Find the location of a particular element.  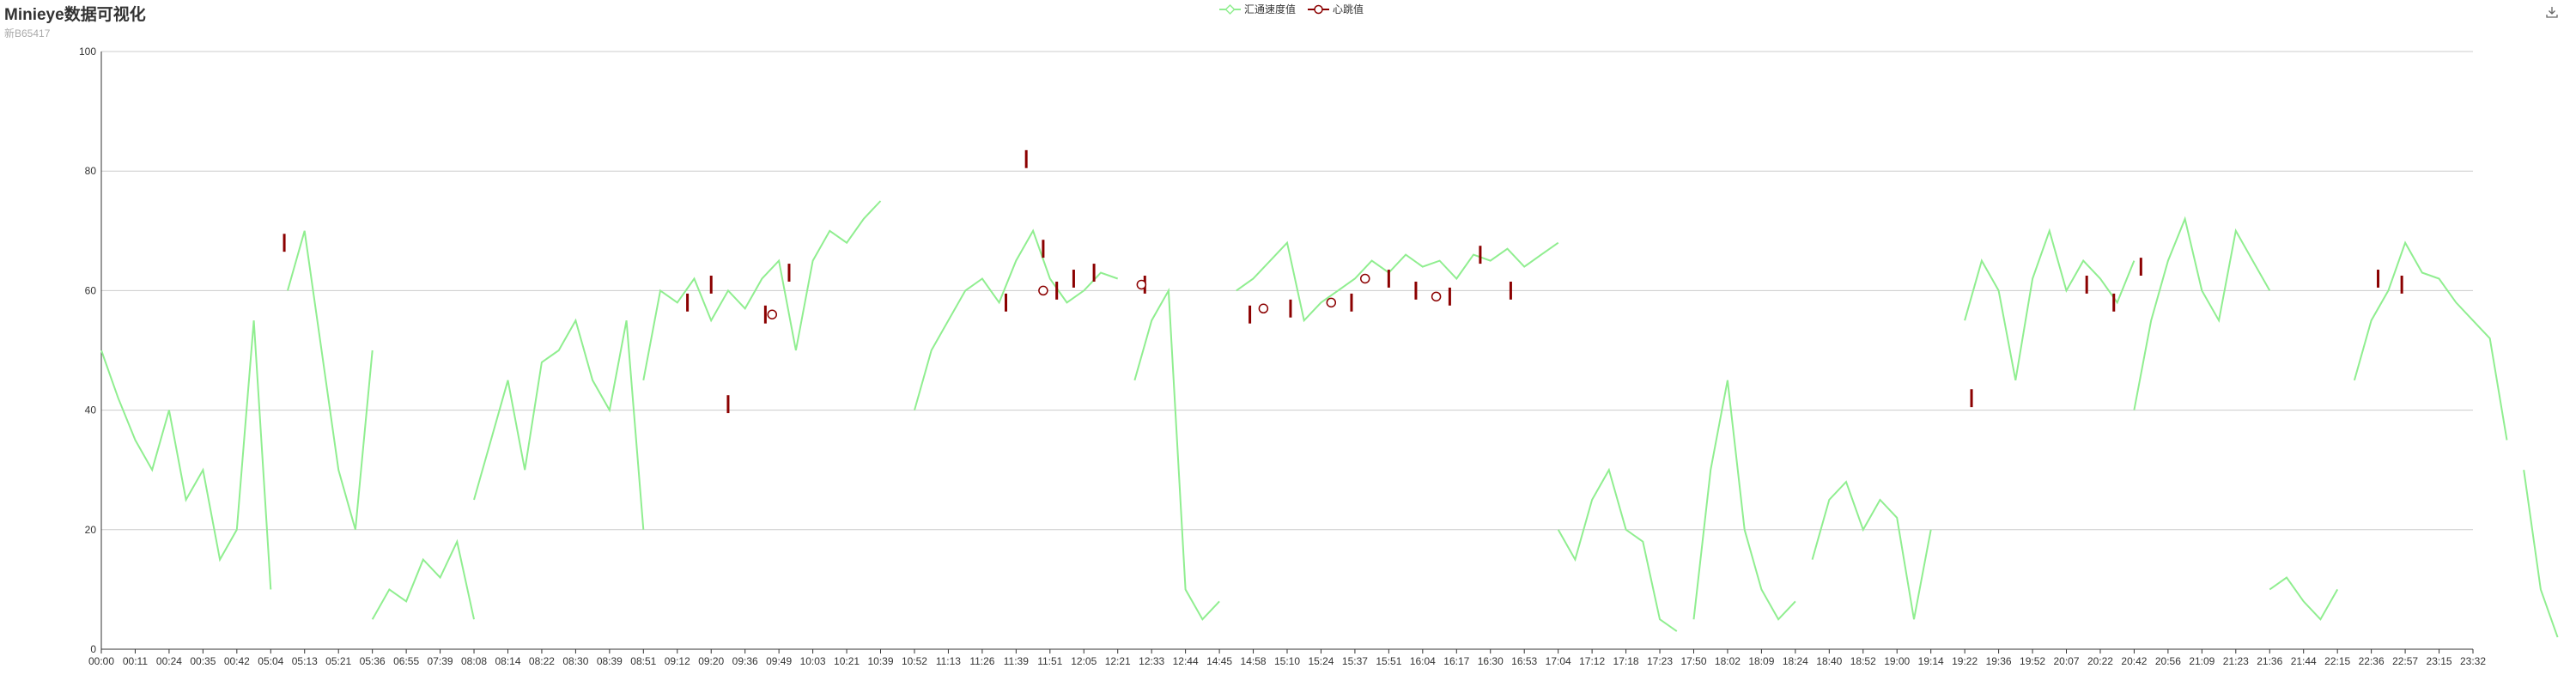

x-tick-label: 19:36 is located at coordinates (1999, 661).